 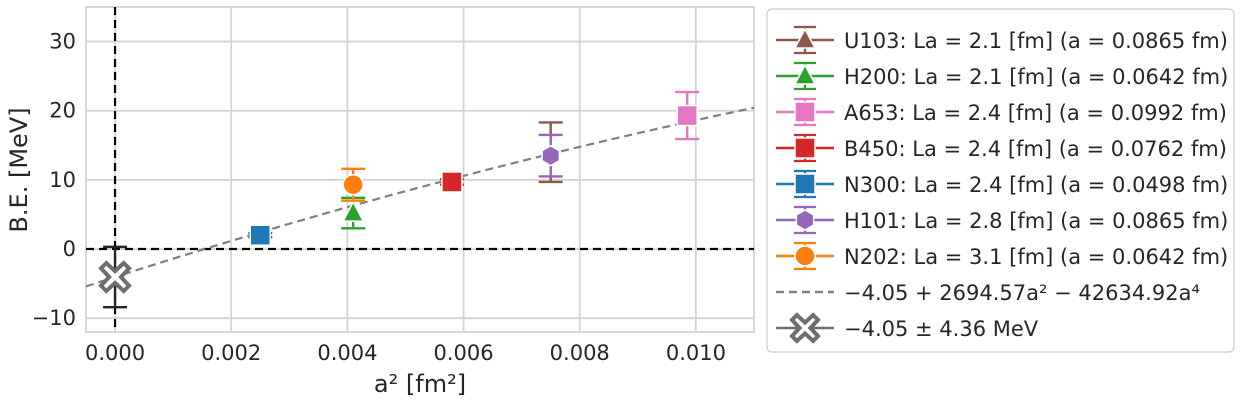 I want to click on marker-b450, so click(x=452, y=182).